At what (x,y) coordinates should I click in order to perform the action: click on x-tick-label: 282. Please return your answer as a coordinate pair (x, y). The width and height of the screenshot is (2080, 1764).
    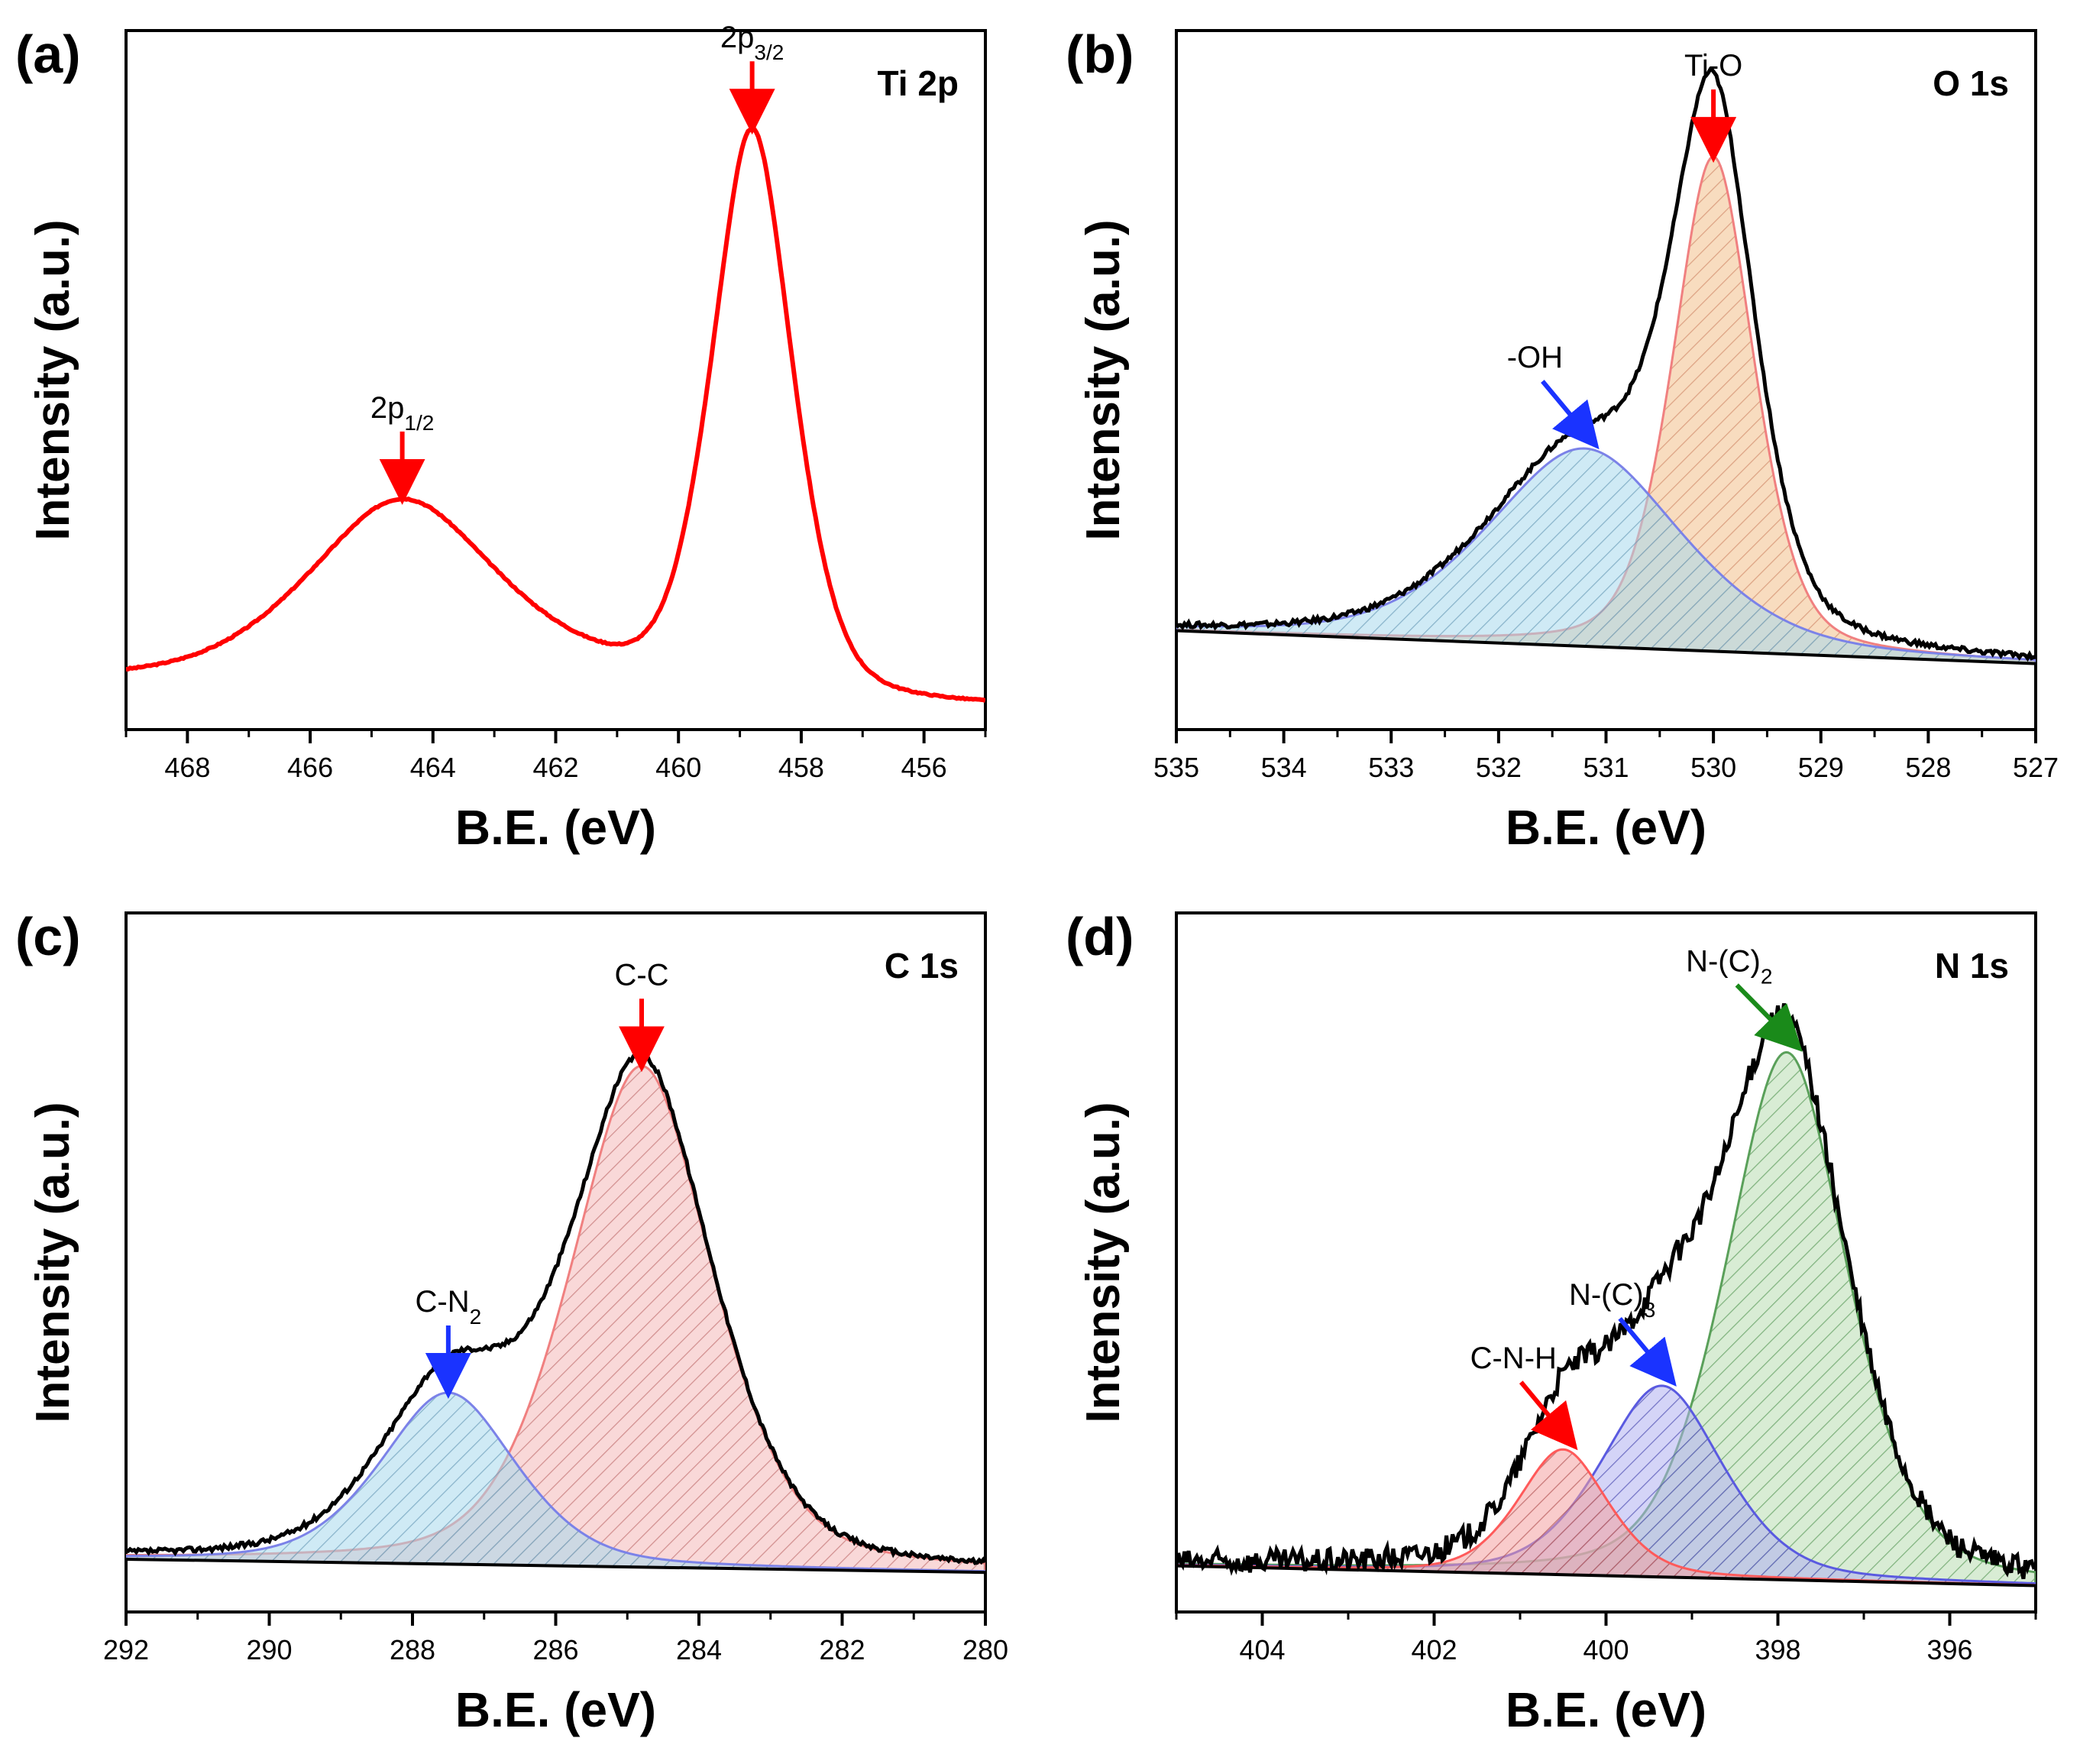
    Looking at the image, I should click on (842, 1649).